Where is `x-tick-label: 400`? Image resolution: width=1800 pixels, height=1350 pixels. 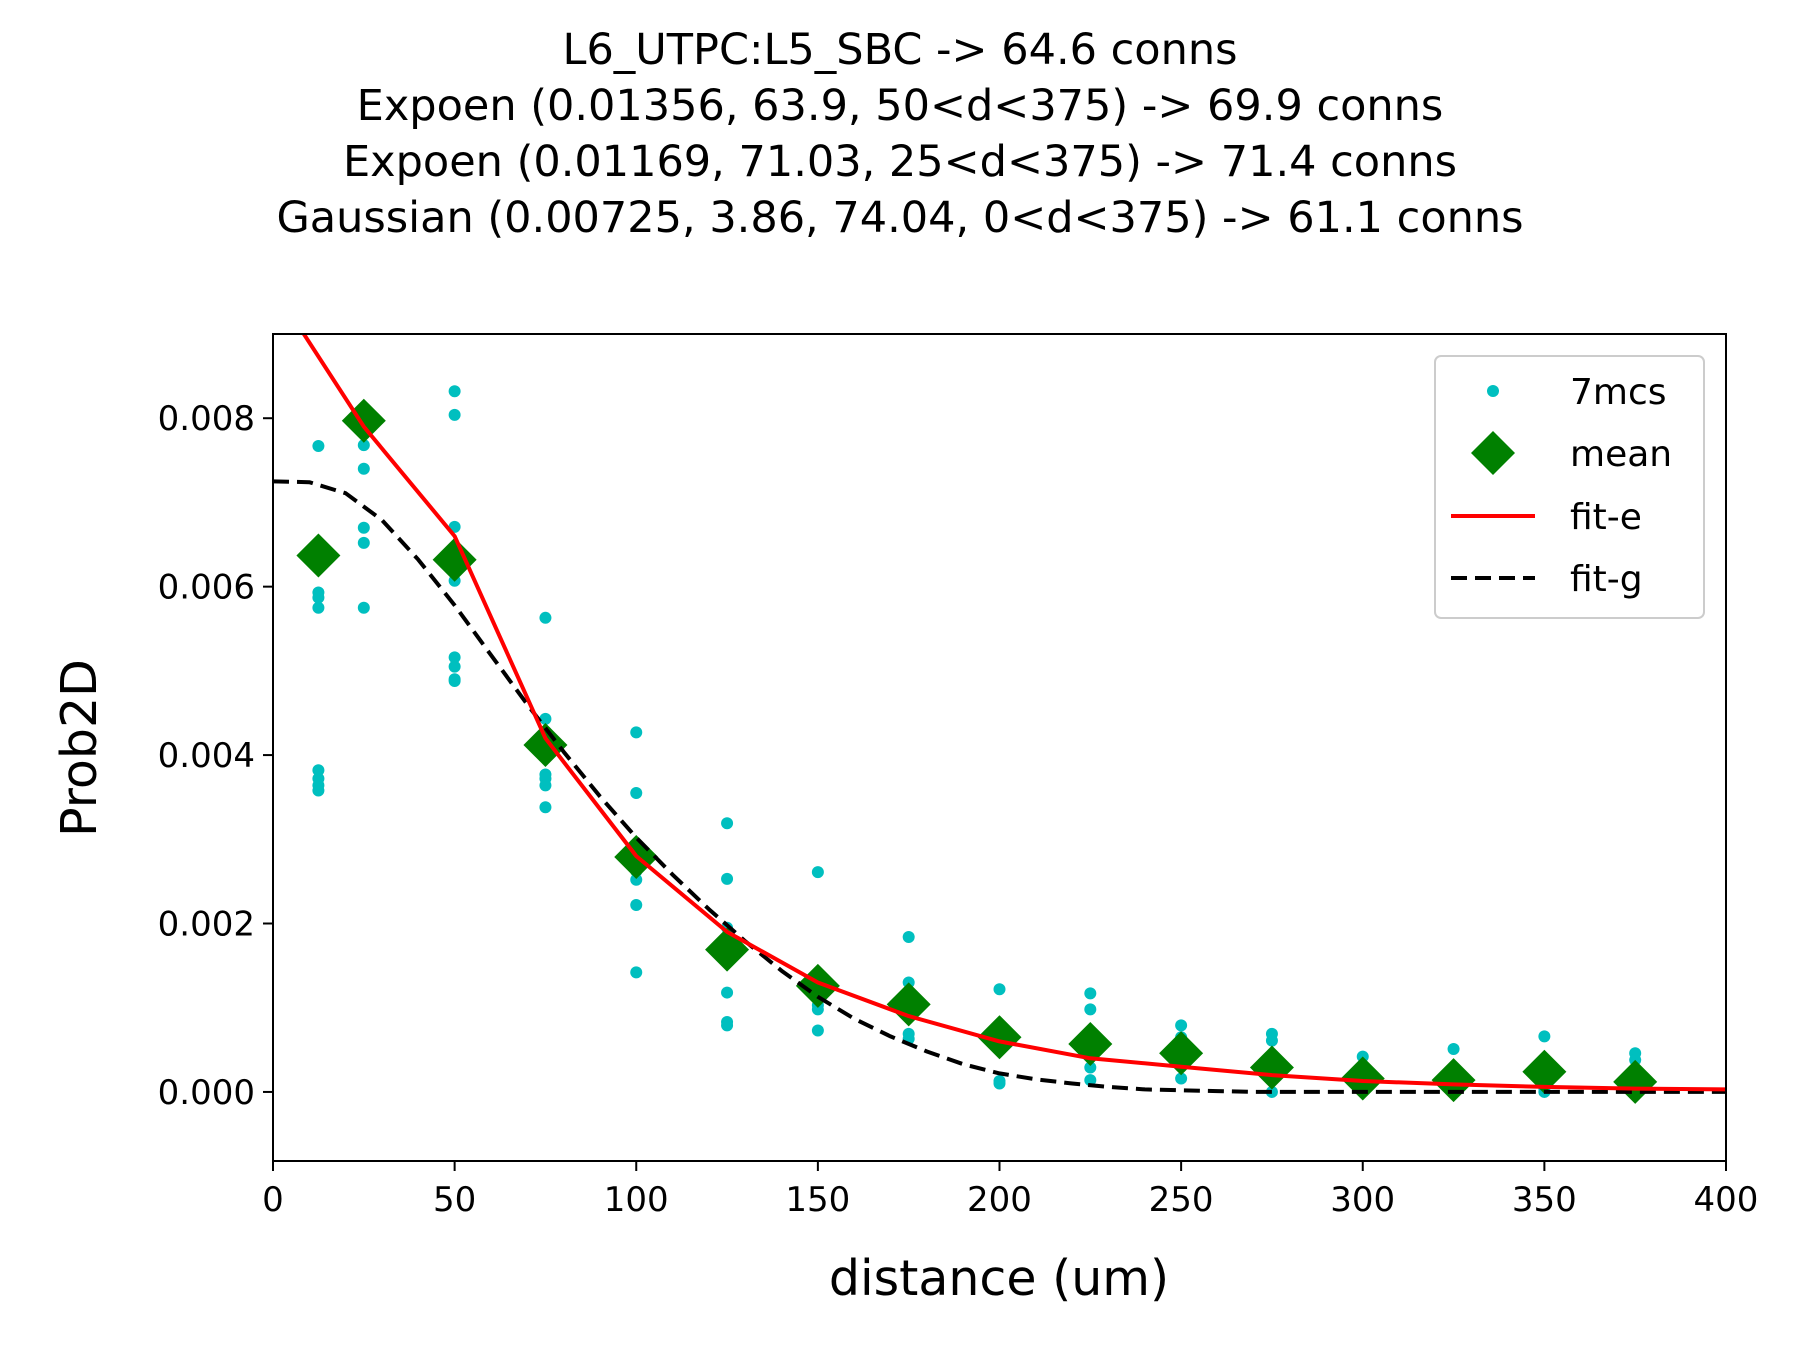 x-tick-label: 400 is located at coordinates (1726, 1200).